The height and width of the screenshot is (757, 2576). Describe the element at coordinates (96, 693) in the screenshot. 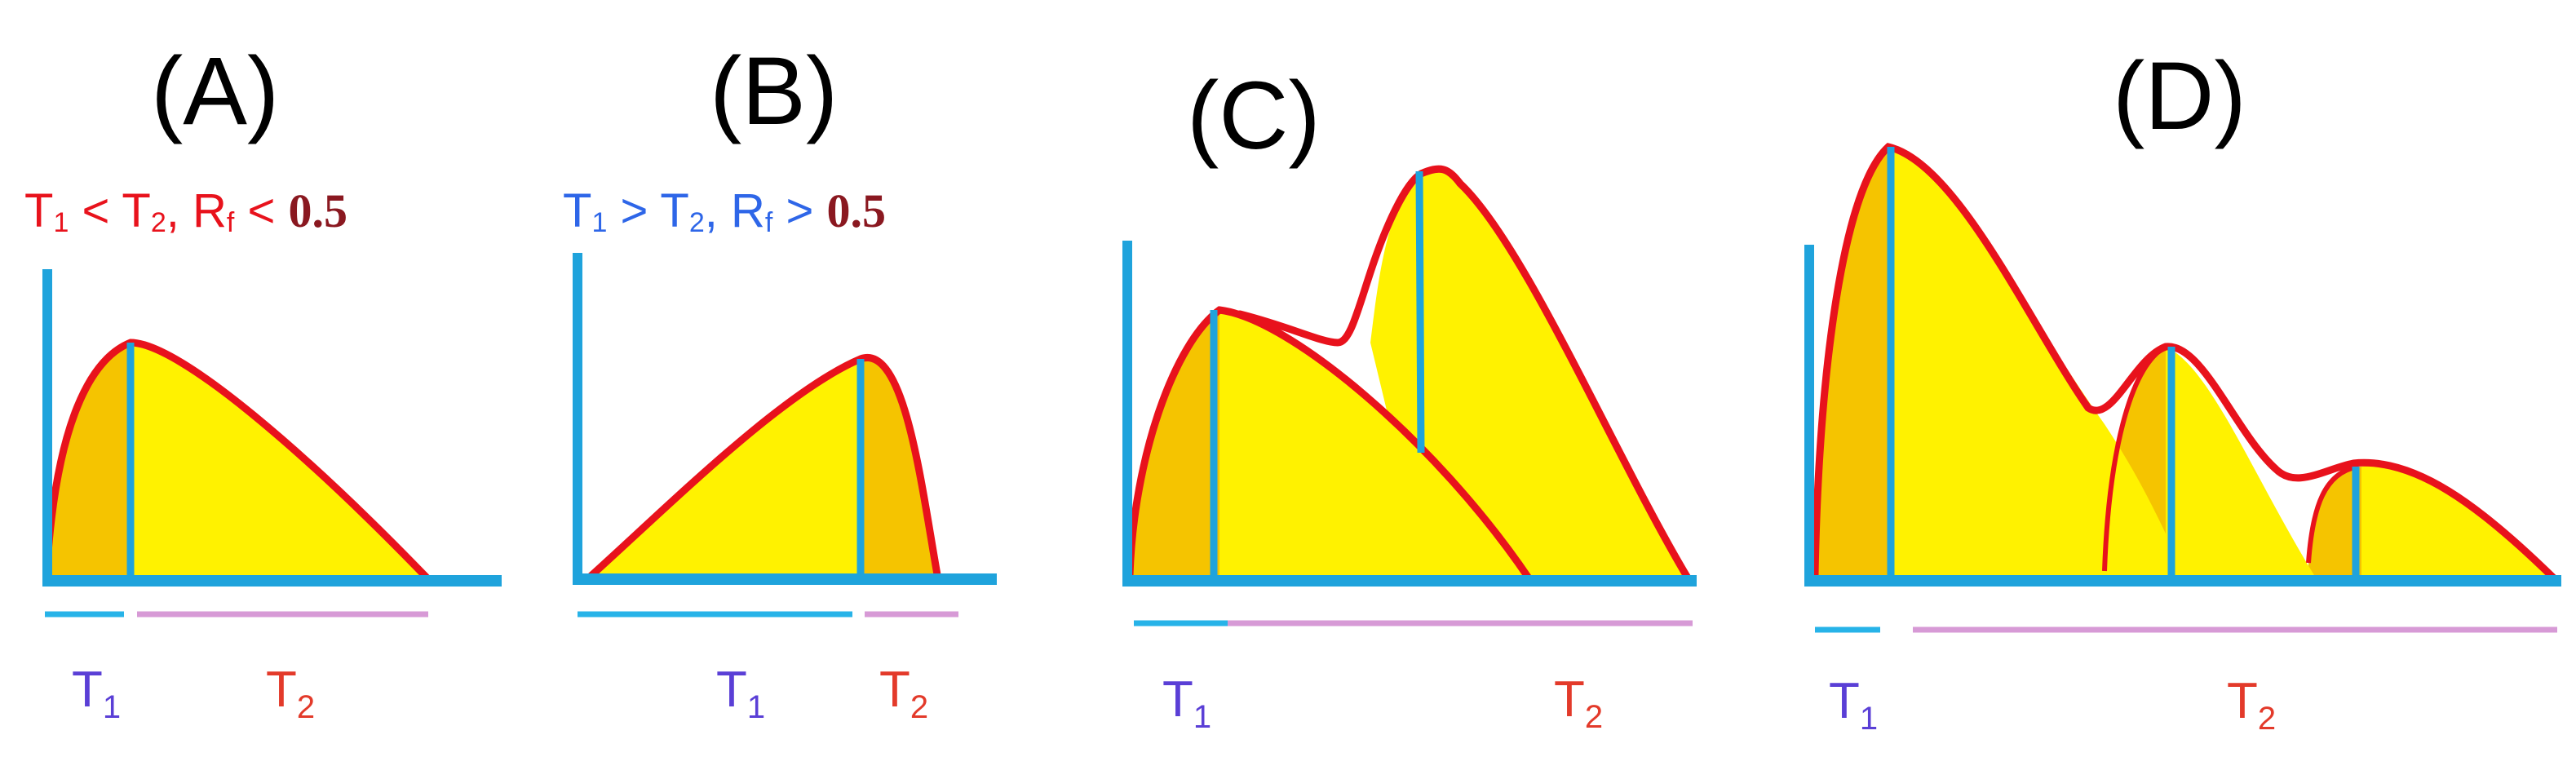

I see `panel-a-t1-label: T1` at that location.